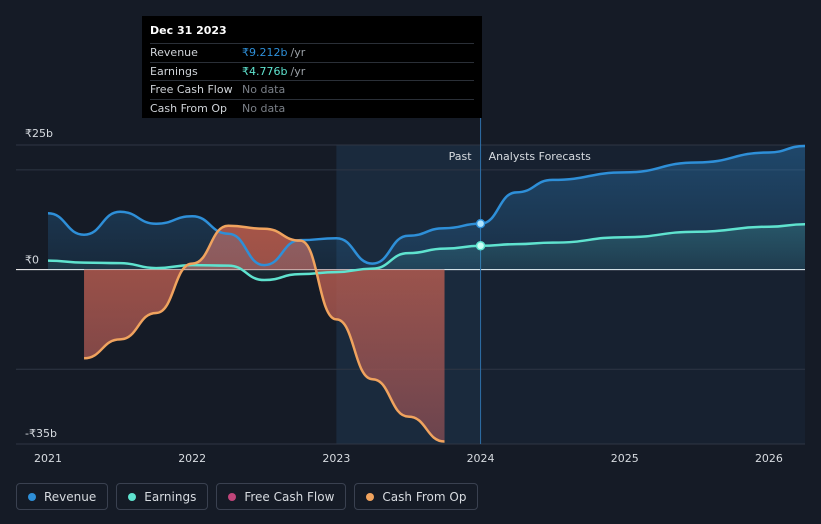 The height and width of the screenshot is (524, 821). I want to click on tooltip-row-fcf: Free Cash Flow No data, so click(312, 89).